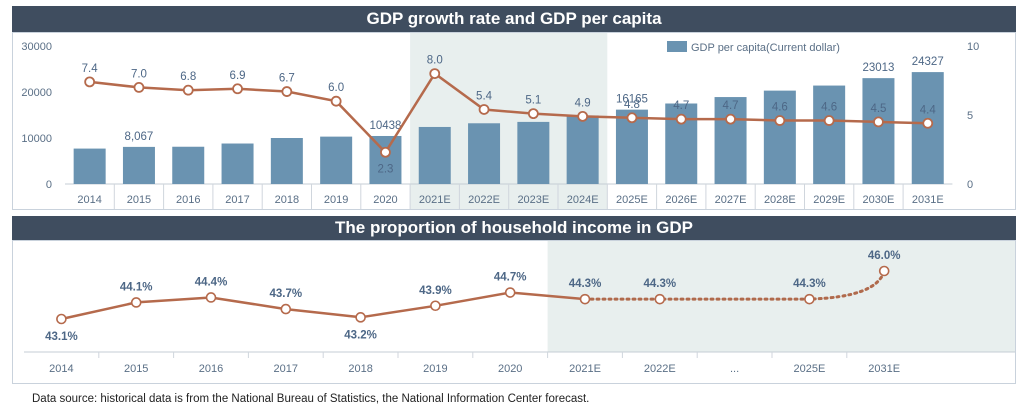 This screenshot has height=417, width=1024. What do you see at coordinates (323, 306) in the screenshot?
I see `household-share-solid-line` at bounding box center [323, 306].